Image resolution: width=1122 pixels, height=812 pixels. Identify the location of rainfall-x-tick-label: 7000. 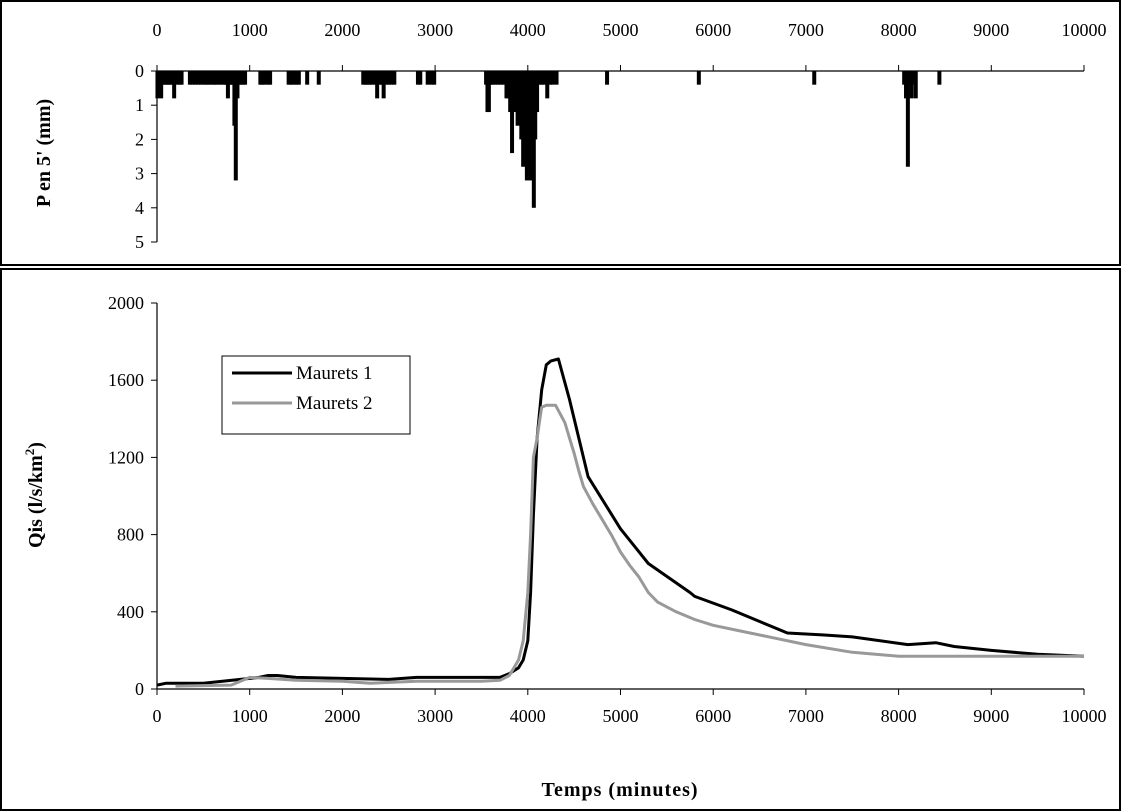
(806, 30).